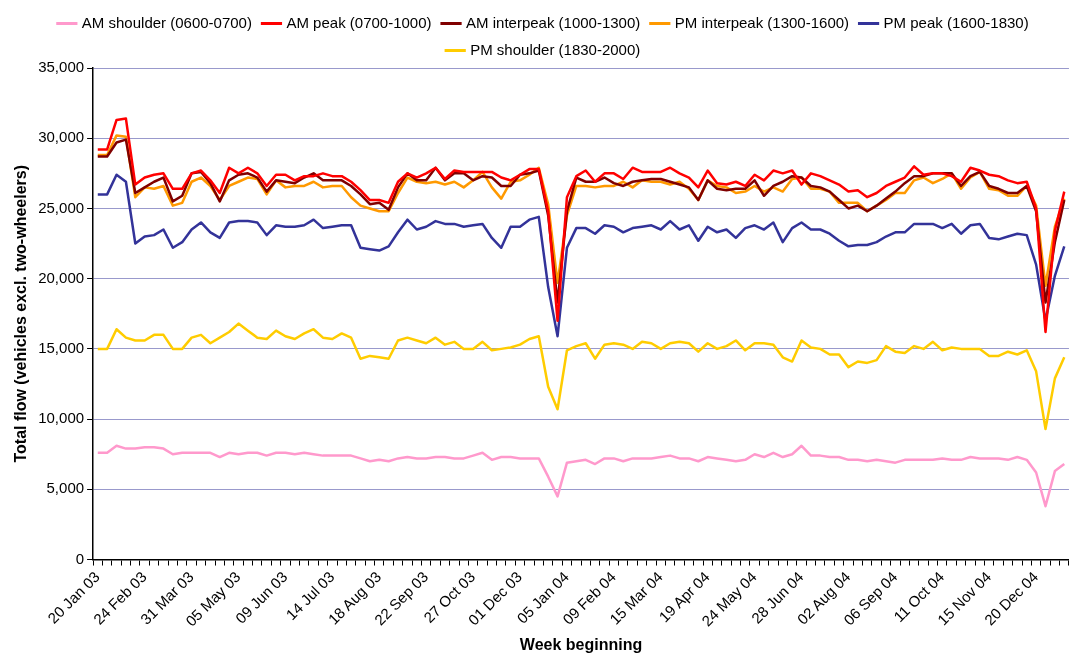 This screenshot has width=1080, height=661. What do you see at coordinates (762, 22) in the screenshot?
I see `legend-label: PM interpeak (1300-1600)` at bounding box center [762, 22].